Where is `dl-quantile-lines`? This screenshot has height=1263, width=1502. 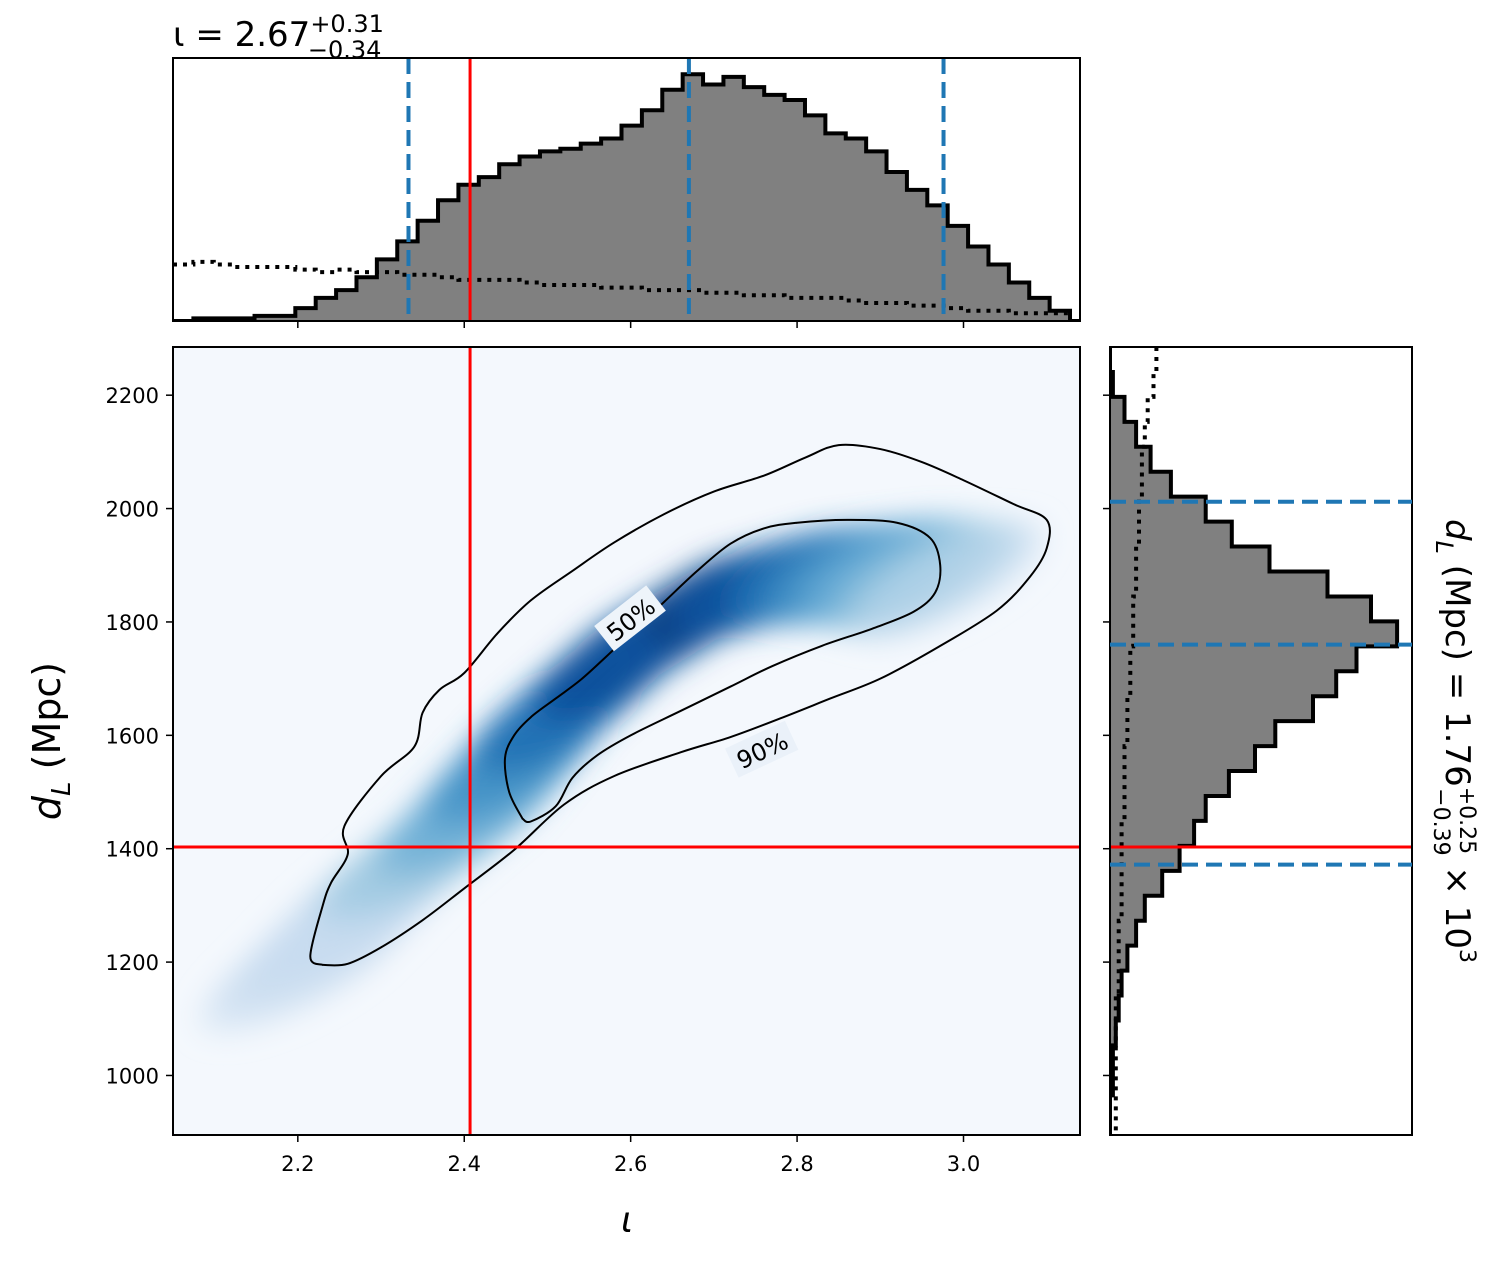
dl-quantile-lines is located at coordinates (1261, 683).